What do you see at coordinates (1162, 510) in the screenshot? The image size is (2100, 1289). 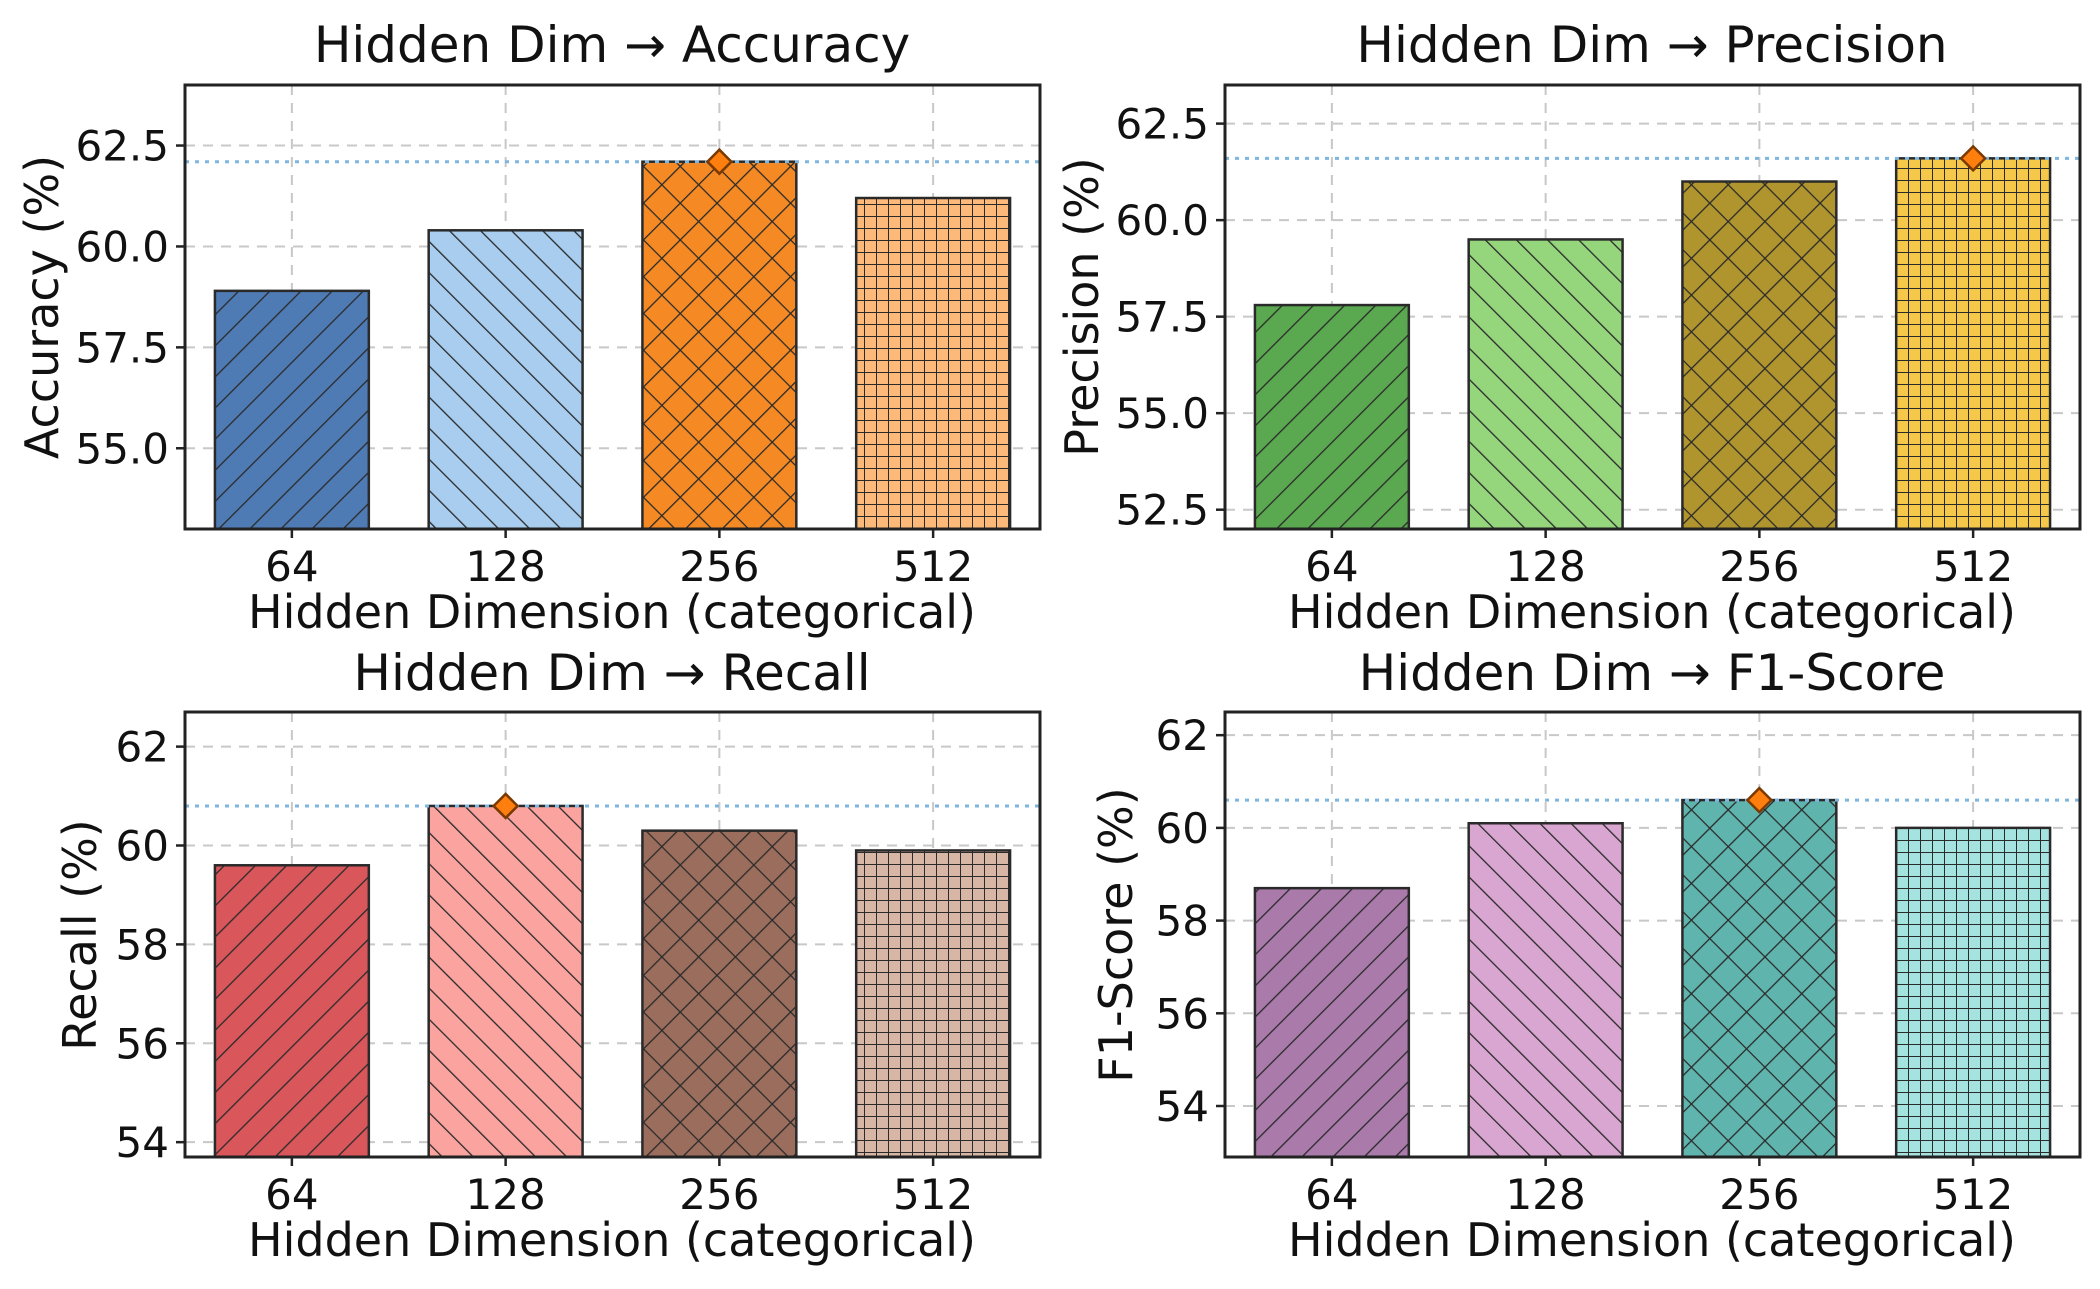 I see `y-tick-label: 52.5` at bounding box center [1162, 510].